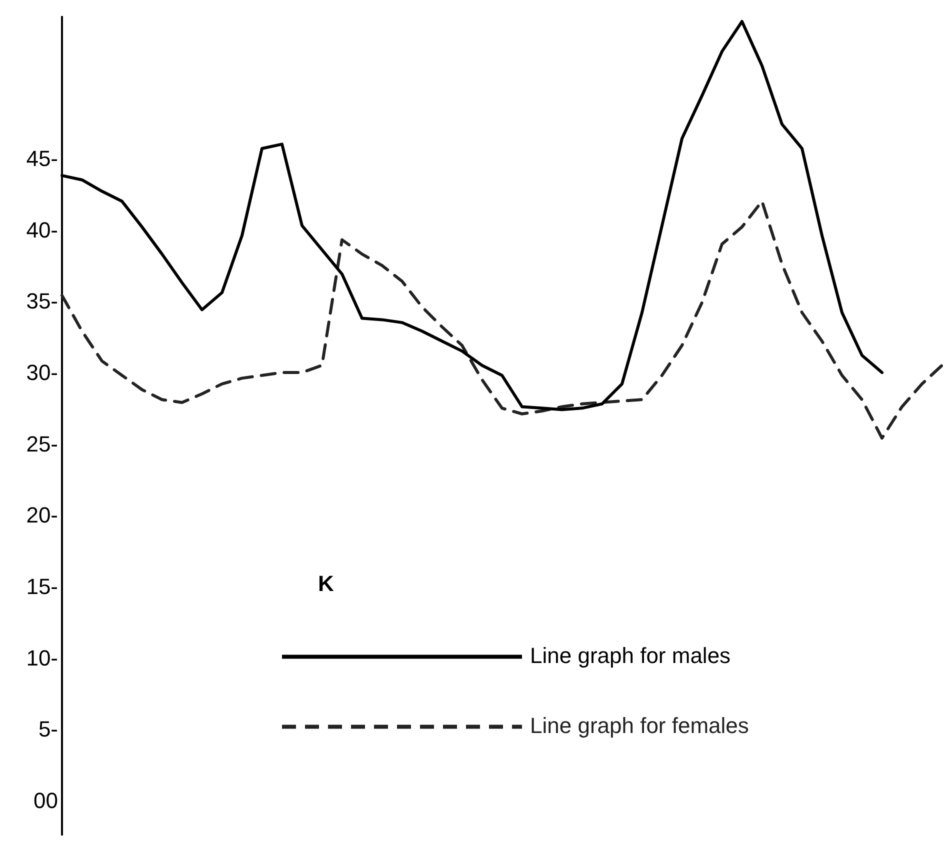 This screenshot has height=852, width=946. I want to click on y-tick-label: 25-, so click(42, 443).